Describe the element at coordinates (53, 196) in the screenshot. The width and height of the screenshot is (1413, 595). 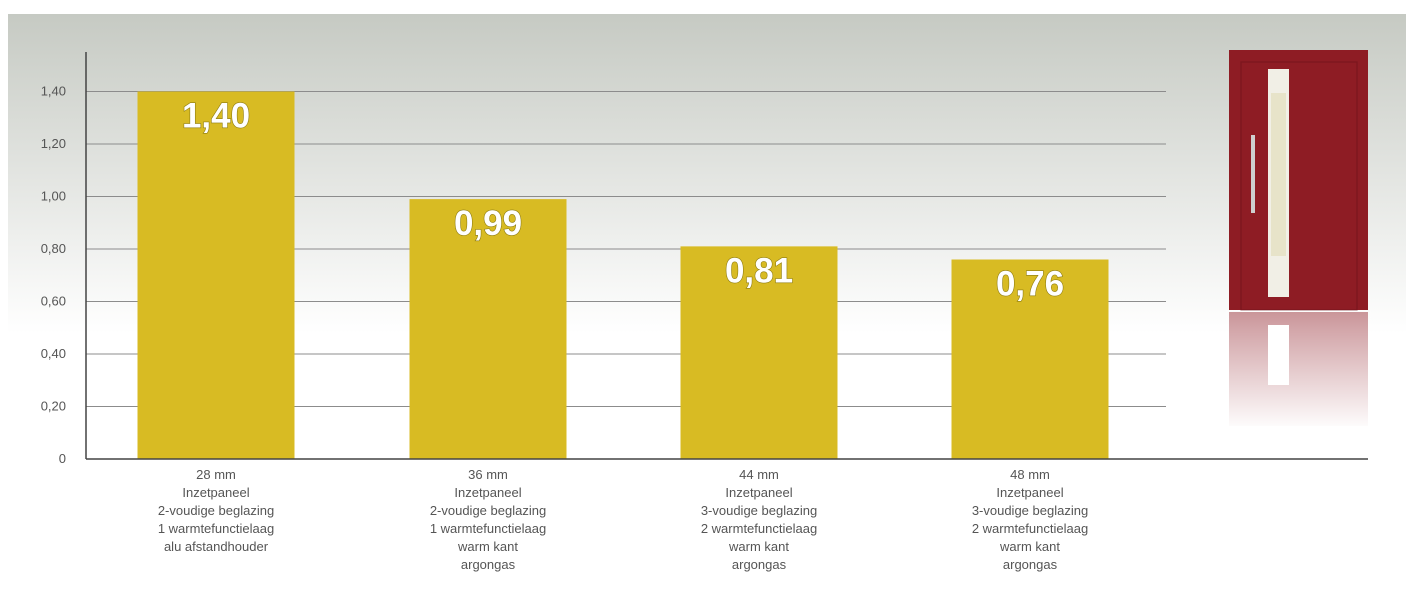
I see `y-tick-label: 1,00` at that location.